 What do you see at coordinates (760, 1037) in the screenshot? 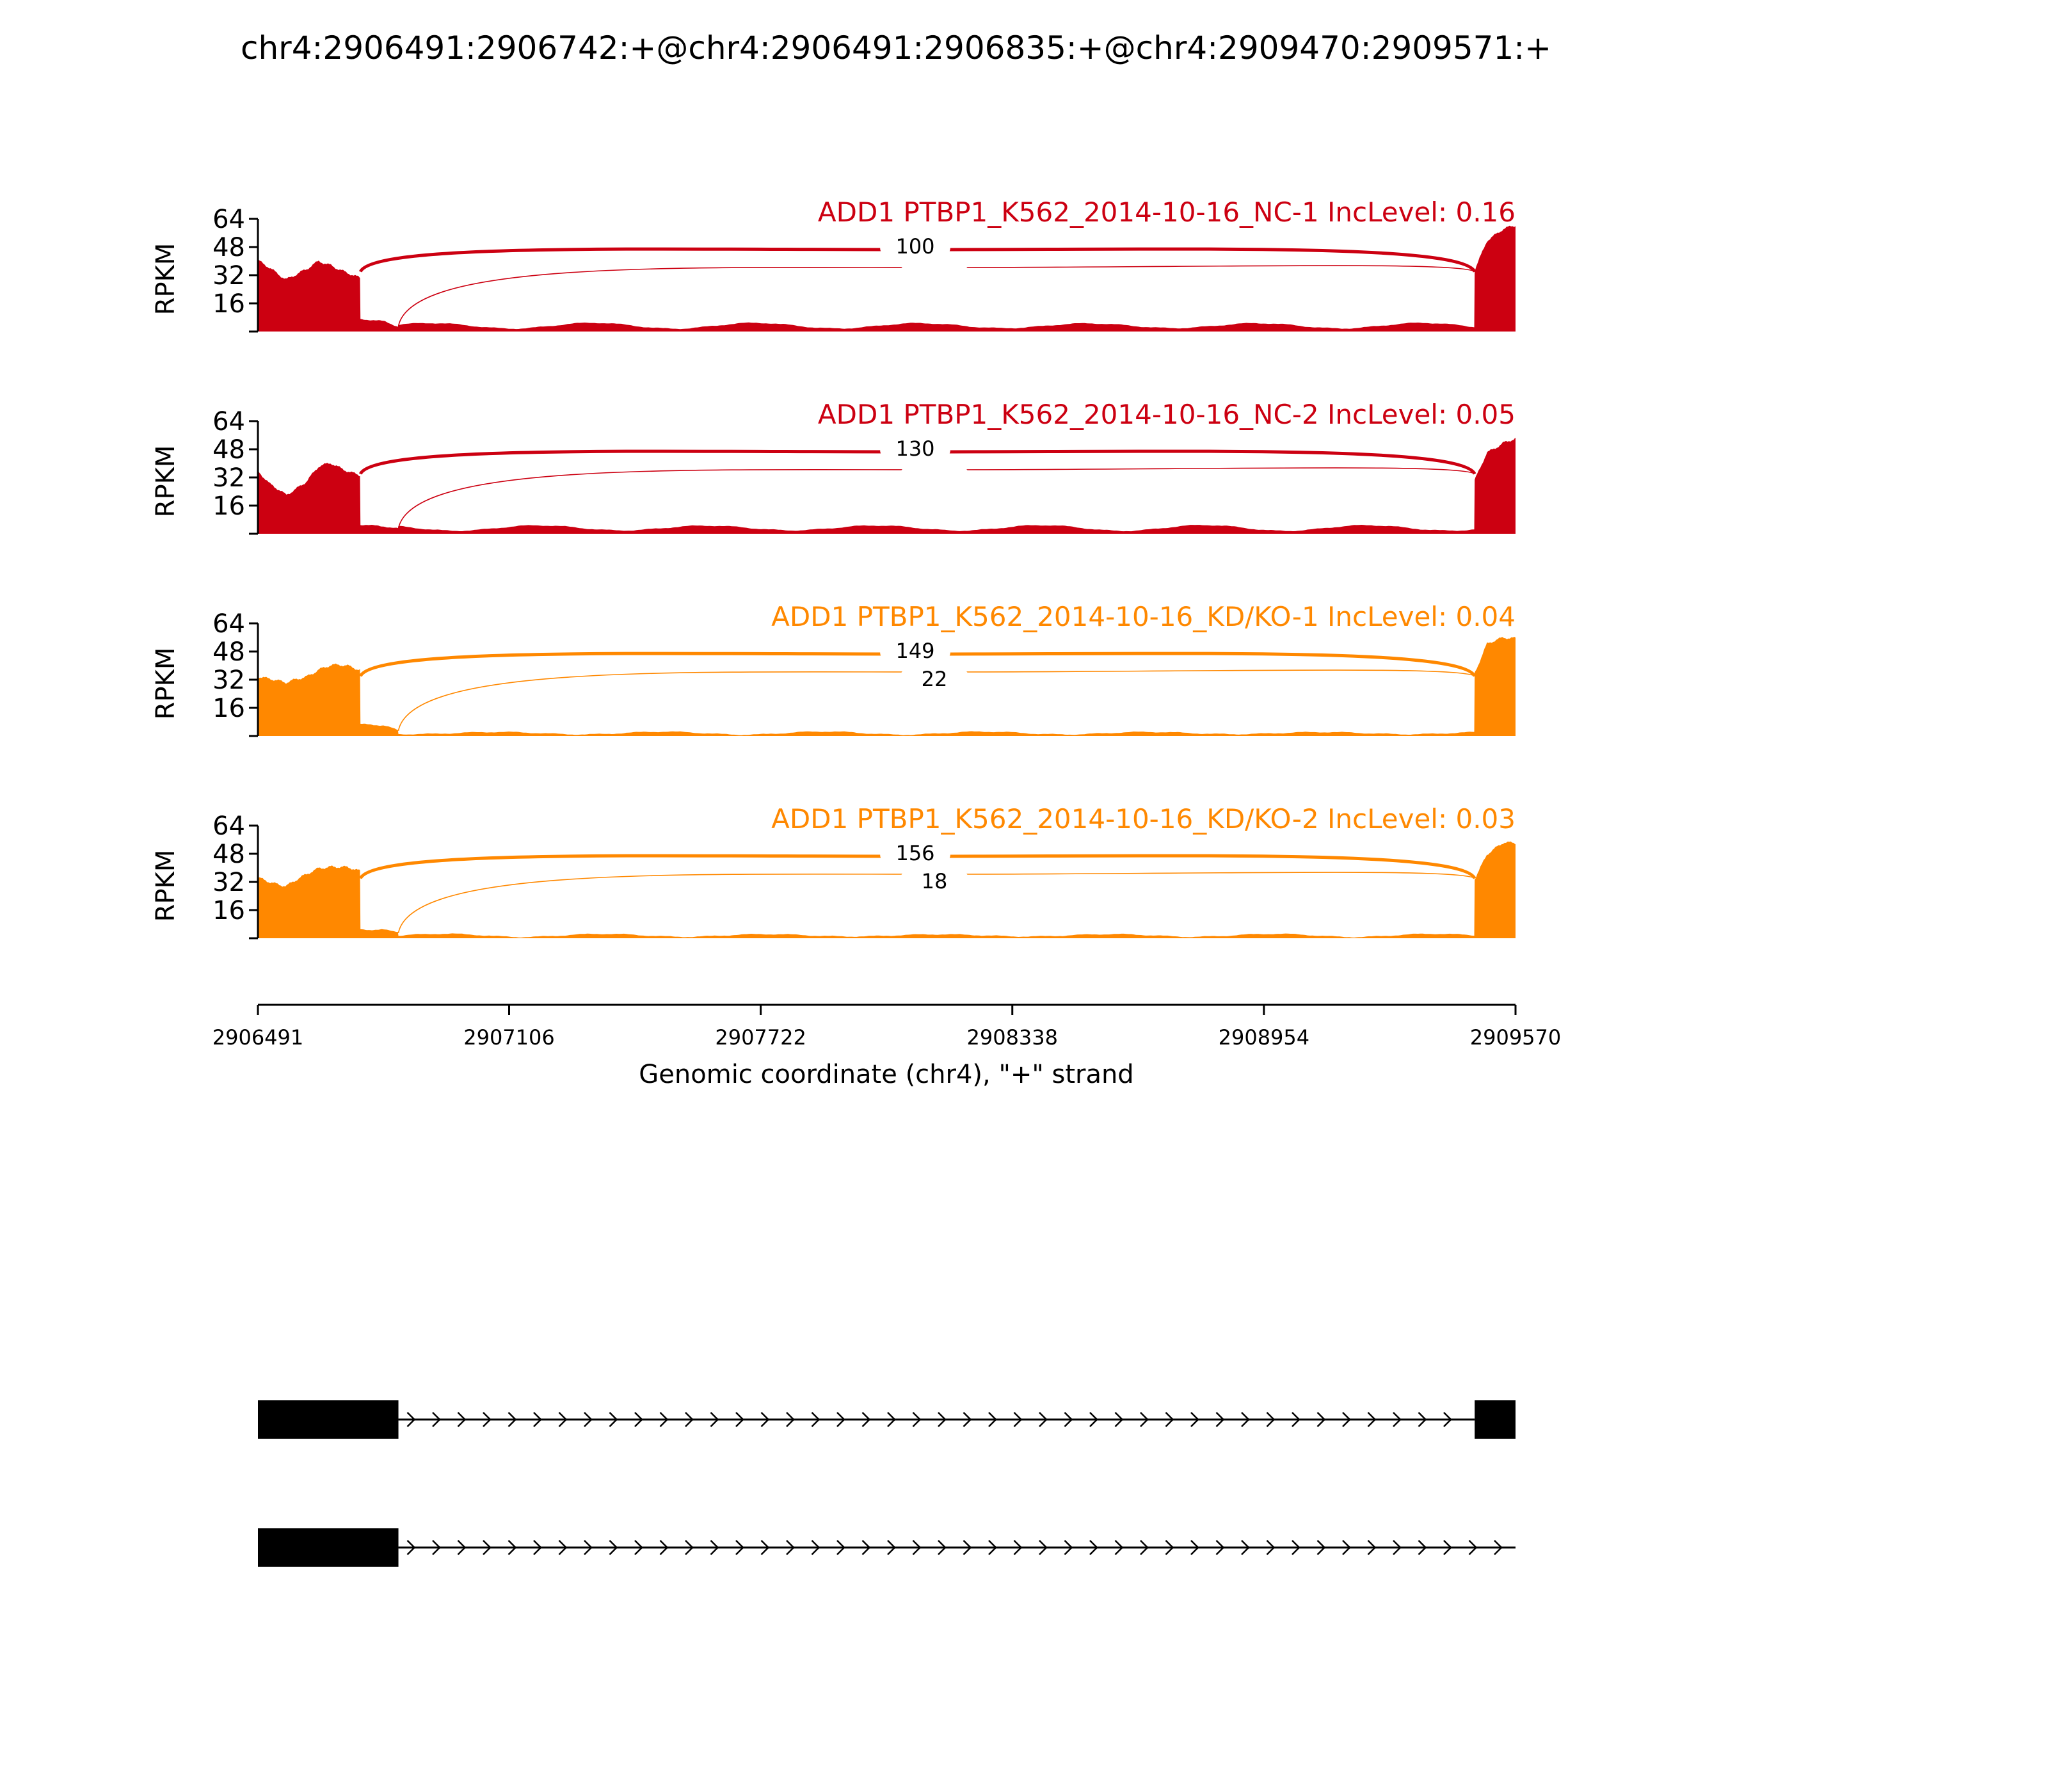
I see `x-tick-label: 2907722` at bounding box center [760, 1037].